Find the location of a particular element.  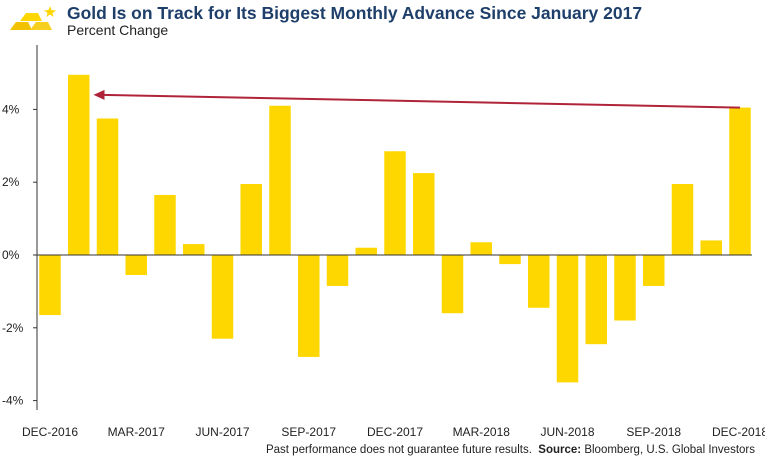

x-tick-label: MAR-2017 is located at coordinates (137, 432).